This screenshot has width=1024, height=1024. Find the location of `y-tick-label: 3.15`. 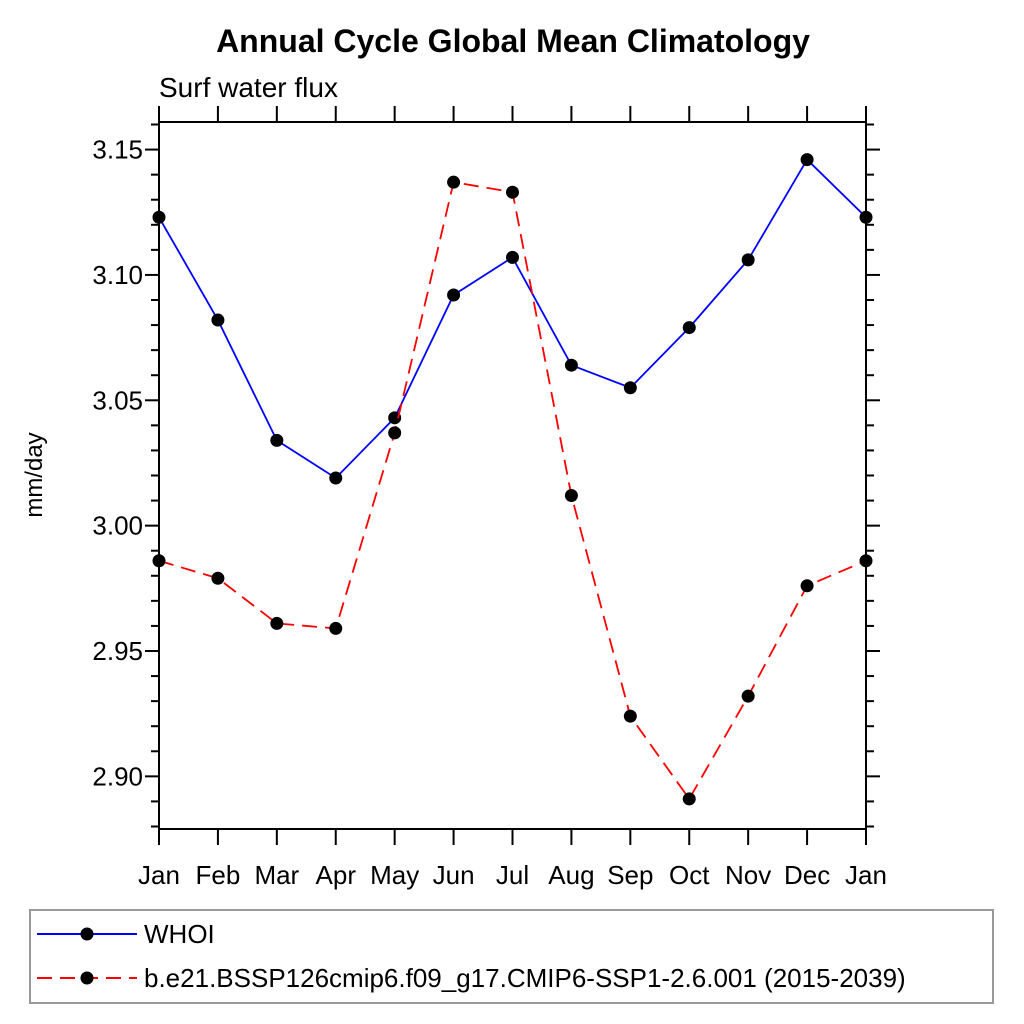

y-tick-label: 3.15 is located at coordinates (117, 150).